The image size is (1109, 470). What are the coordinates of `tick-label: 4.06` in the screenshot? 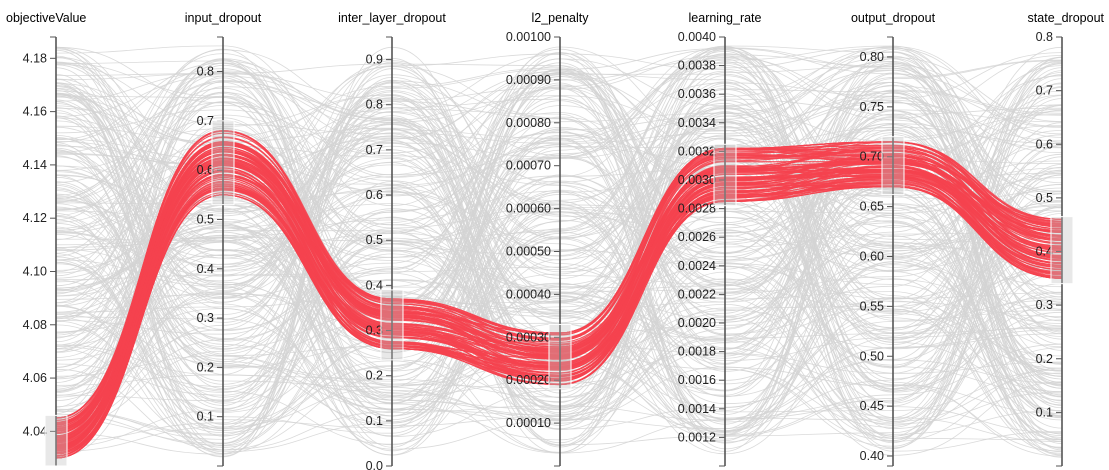 It's located at (35, 378).